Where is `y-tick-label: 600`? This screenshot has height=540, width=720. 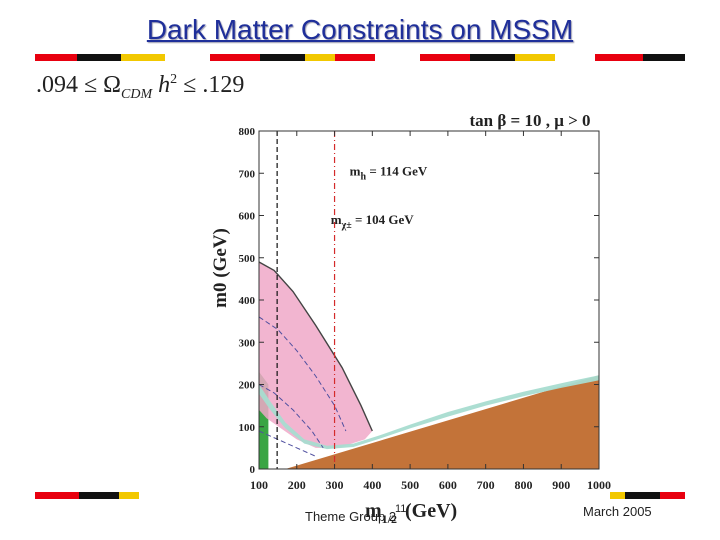 y-tick-label: 600 is located at coordinates (247, 217).